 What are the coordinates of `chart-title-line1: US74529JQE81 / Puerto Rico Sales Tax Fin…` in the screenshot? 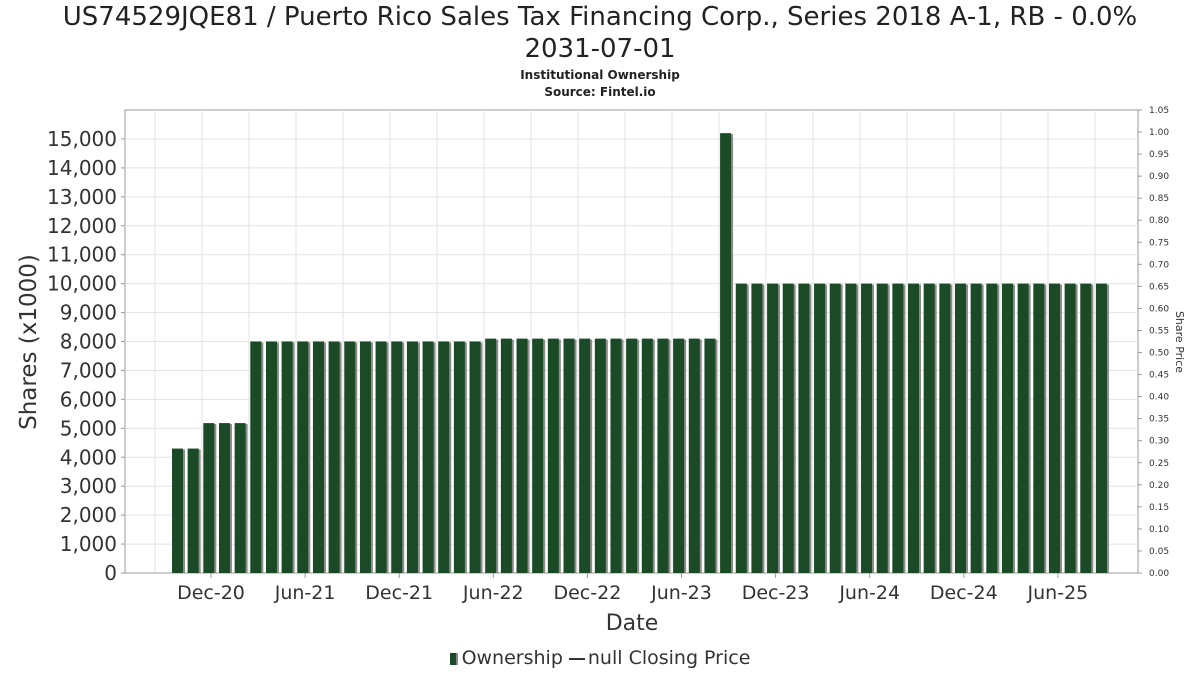 It's located at (600, 17).